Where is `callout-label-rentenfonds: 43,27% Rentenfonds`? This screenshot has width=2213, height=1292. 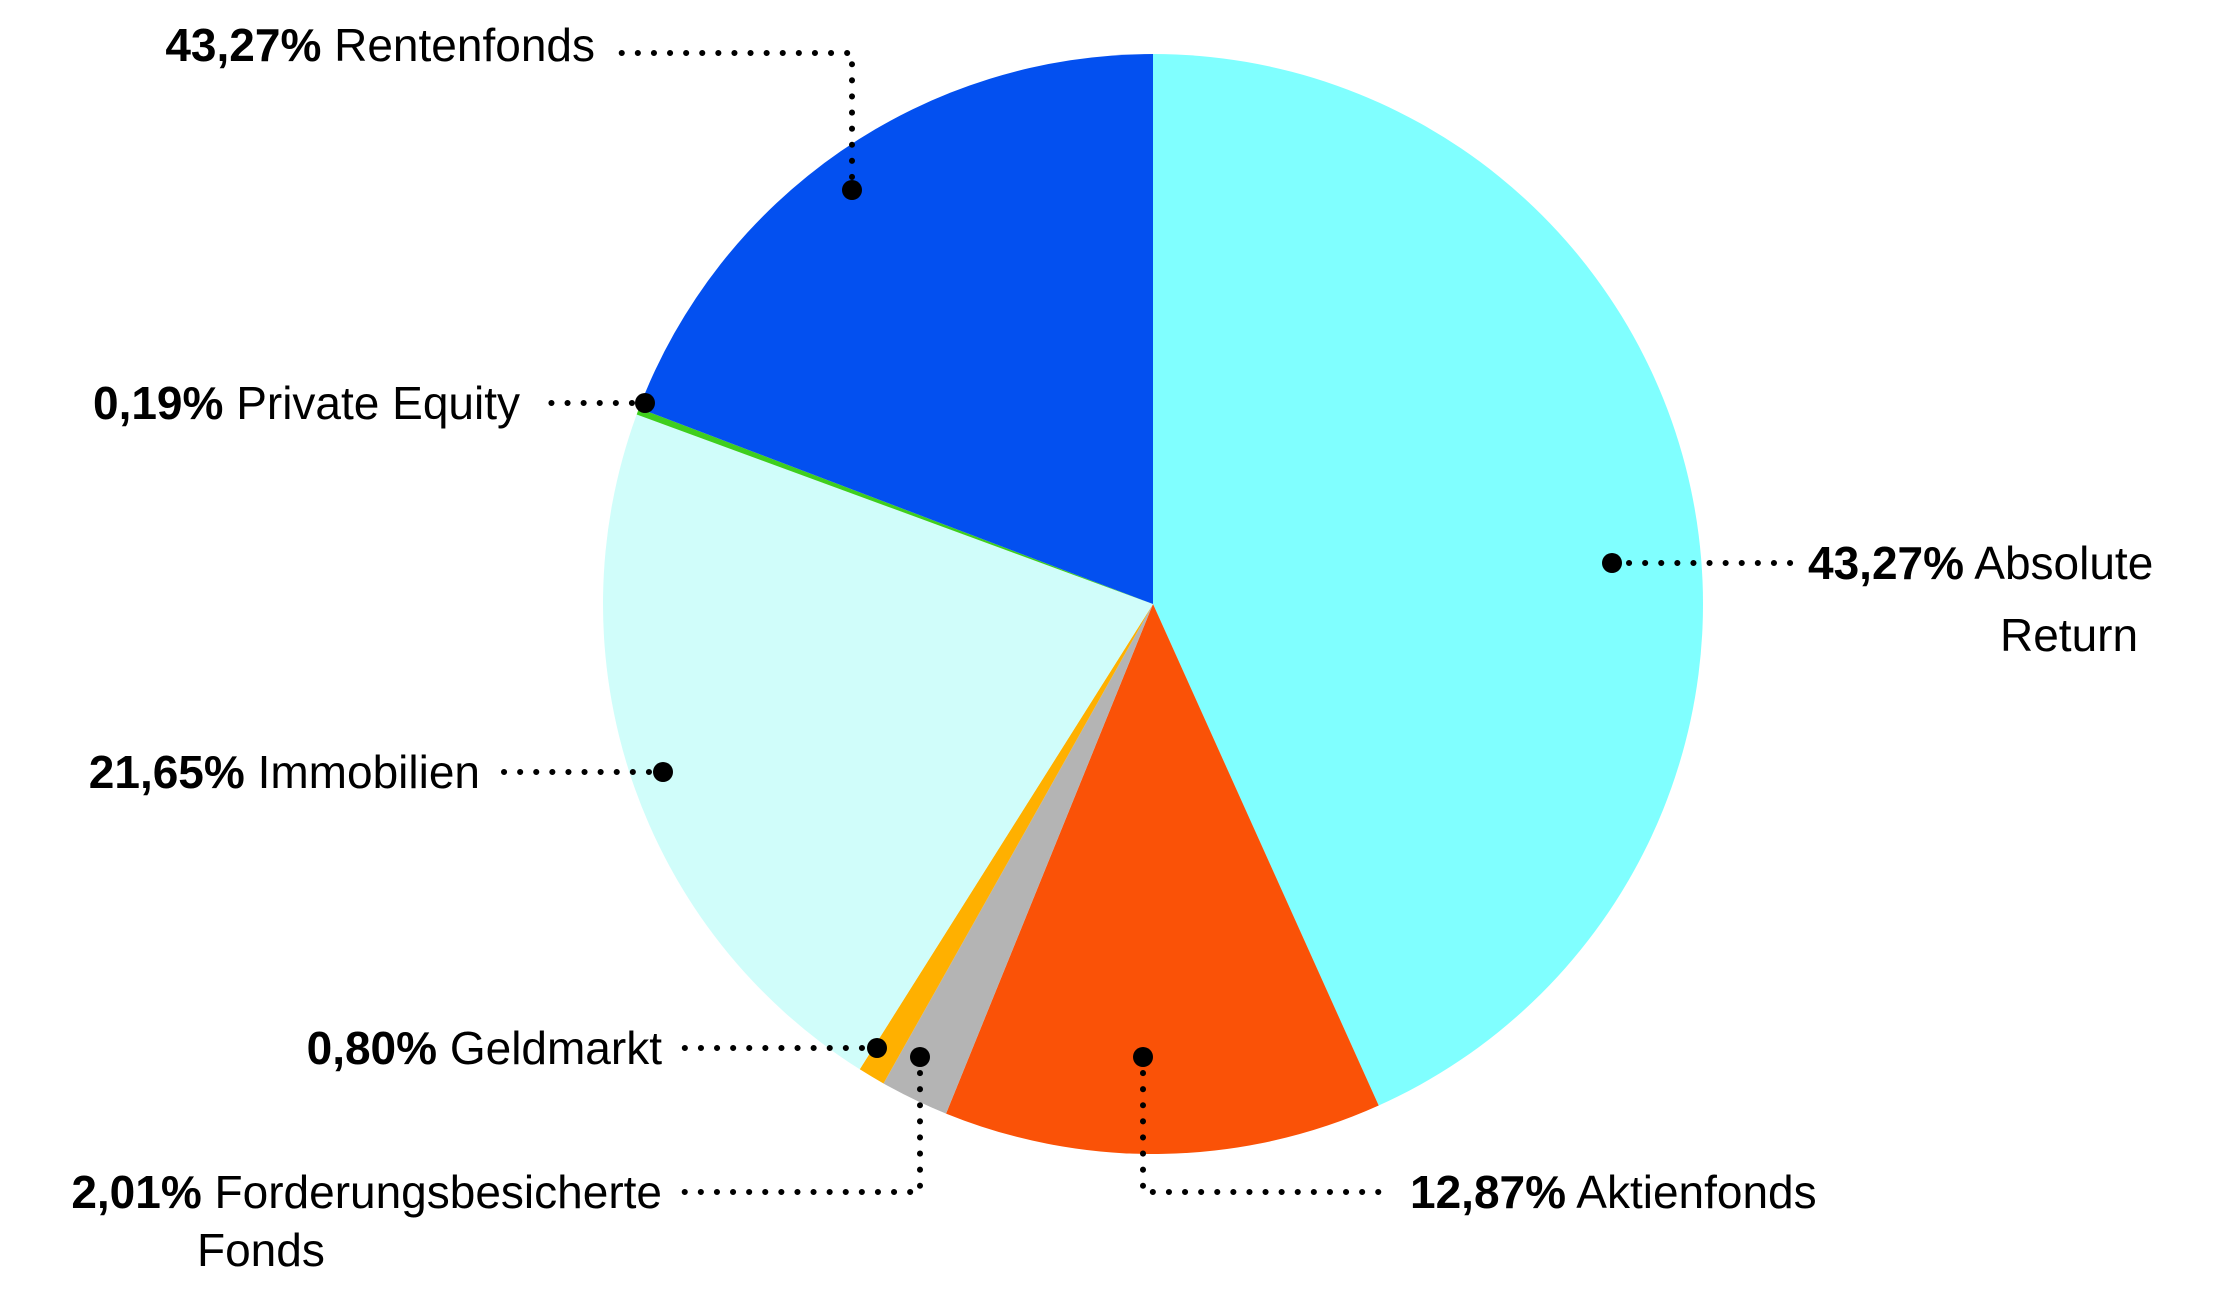 callout-label-rentenfonds: 43,27% Rentenfonds is located at coordinates (380, 45).